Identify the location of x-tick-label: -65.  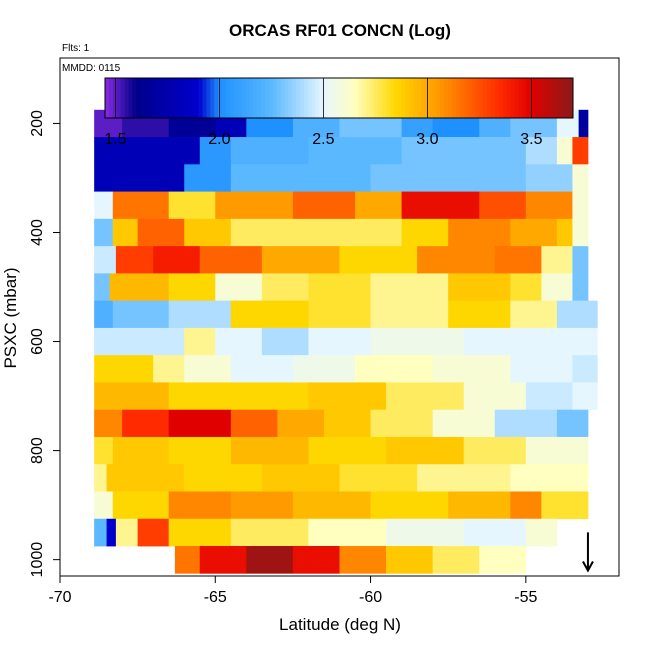
(215, 597).